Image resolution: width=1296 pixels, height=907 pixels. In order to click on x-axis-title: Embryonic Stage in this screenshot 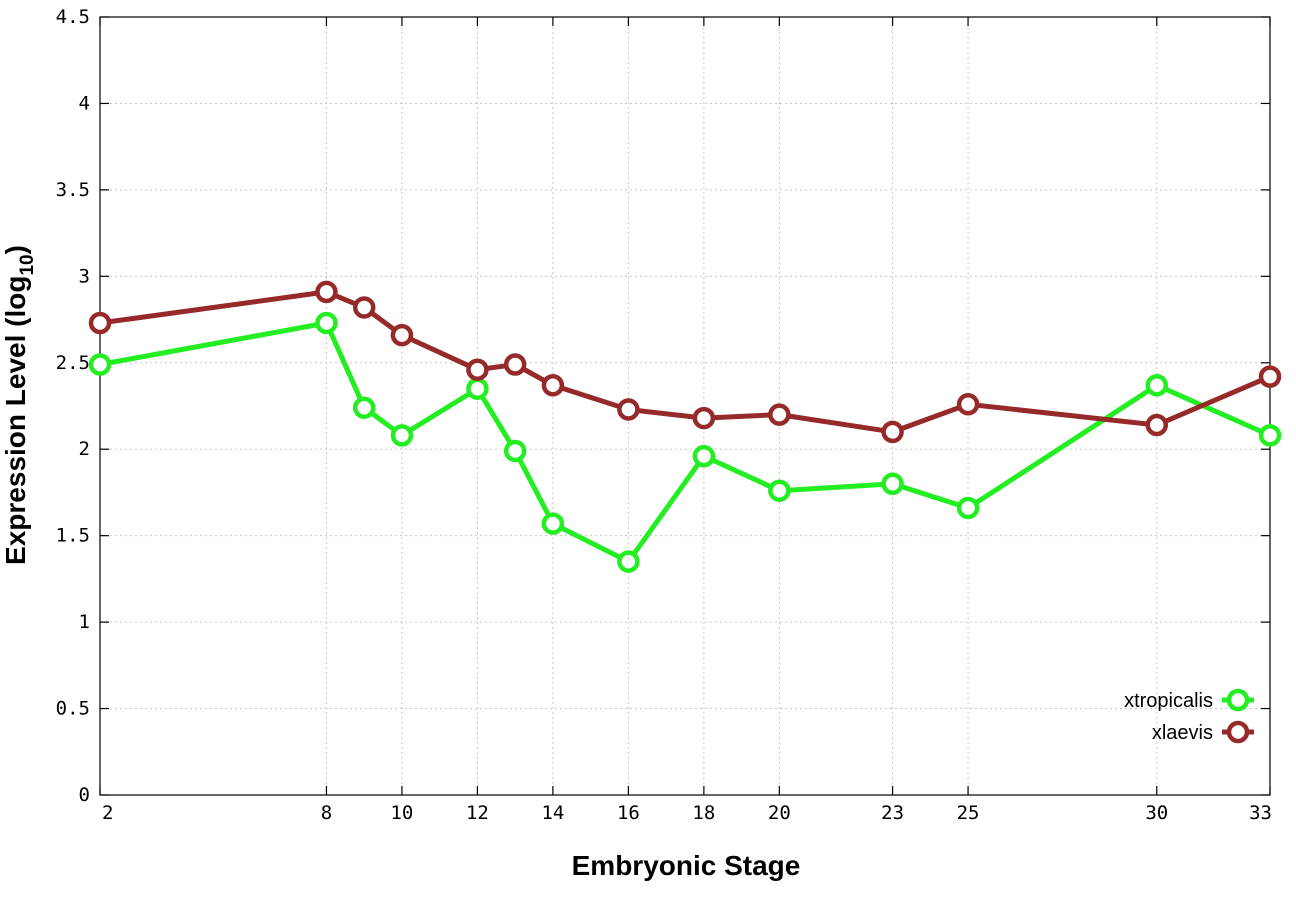, I will do `click(686, 865)`.